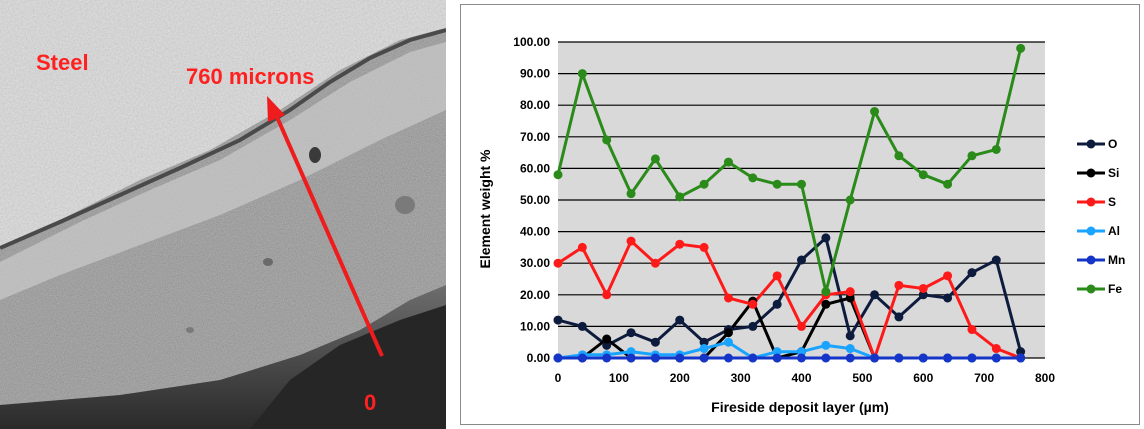 The image size is (1144, 429). What do you see at coordinates (1045, 378) in the screenshot?
I see `x-tick-label: 800` at bounding box center [1045, 378].